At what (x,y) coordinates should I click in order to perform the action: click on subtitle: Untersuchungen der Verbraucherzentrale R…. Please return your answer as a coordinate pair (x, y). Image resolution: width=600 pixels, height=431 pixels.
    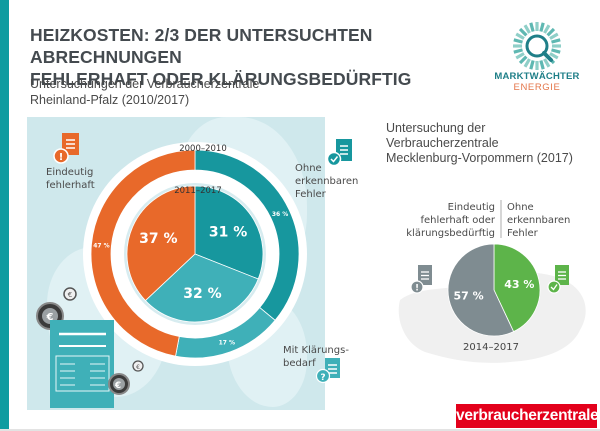
    Looking at the image, I should click on (144, 92).